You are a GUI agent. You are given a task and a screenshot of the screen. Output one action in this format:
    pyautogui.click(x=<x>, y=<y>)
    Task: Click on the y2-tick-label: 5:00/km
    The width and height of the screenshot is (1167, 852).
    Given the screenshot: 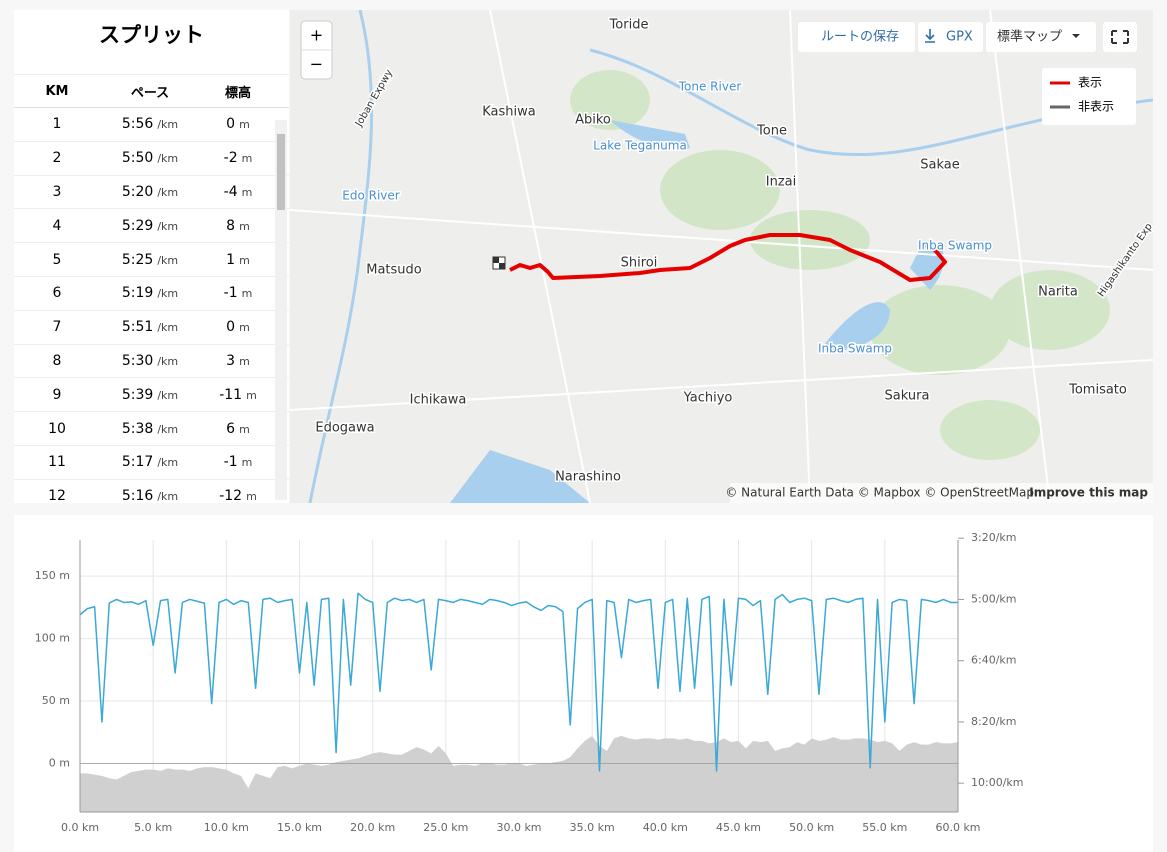 What is the action you would take?
    pyautogui.click(x=994, y=598)
    